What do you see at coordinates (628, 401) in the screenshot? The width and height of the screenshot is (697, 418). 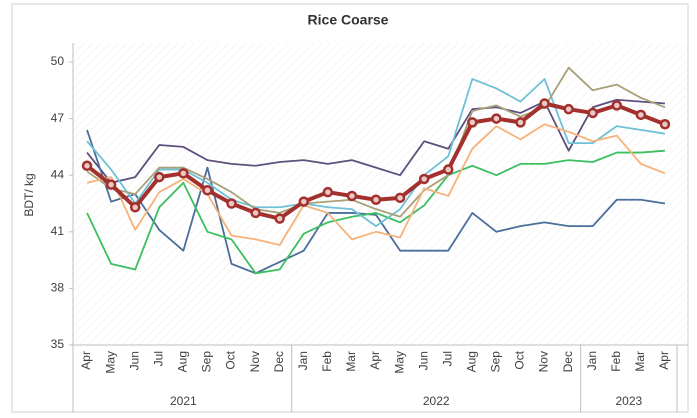 I see `x-group-label: 2023` at bounding box center [628, 401].